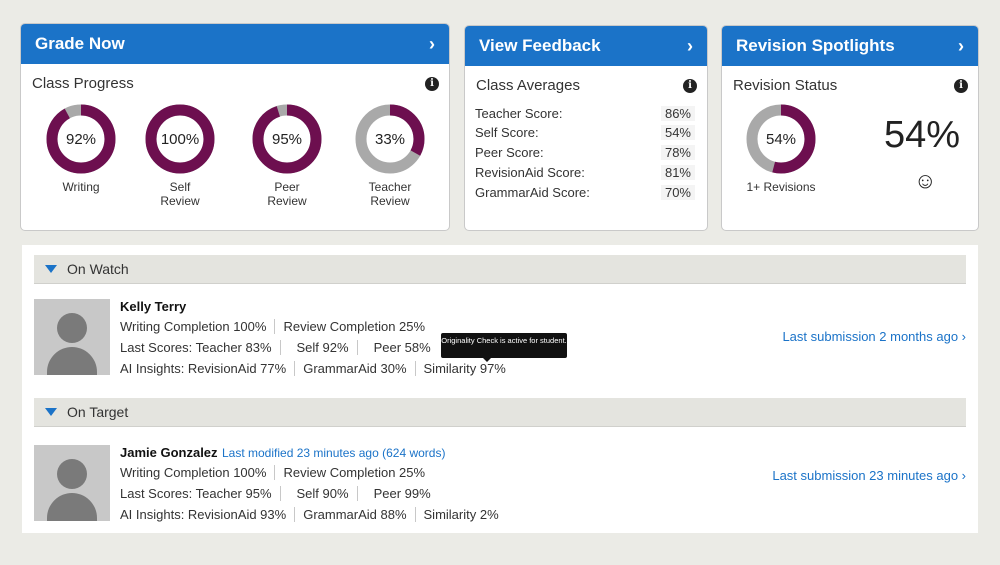 This screenshot has width=1000, height=565. I want to click on donut-label: Self Review, so click(180, 194).